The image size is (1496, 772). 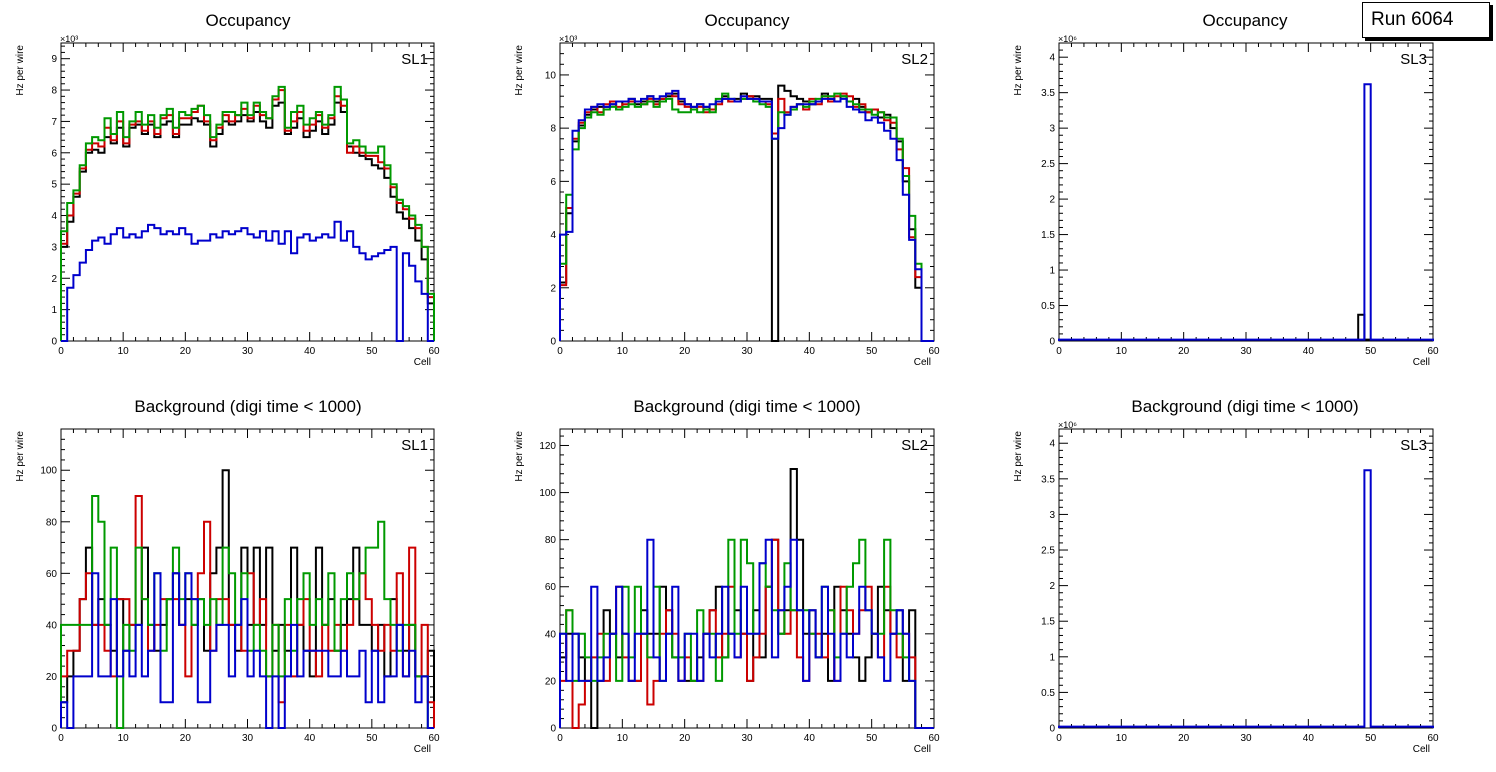 What do you see at coordinates (551, 75) in the screenshot?
I see `y-tick-label: 10` at bounding box center [551, 75].